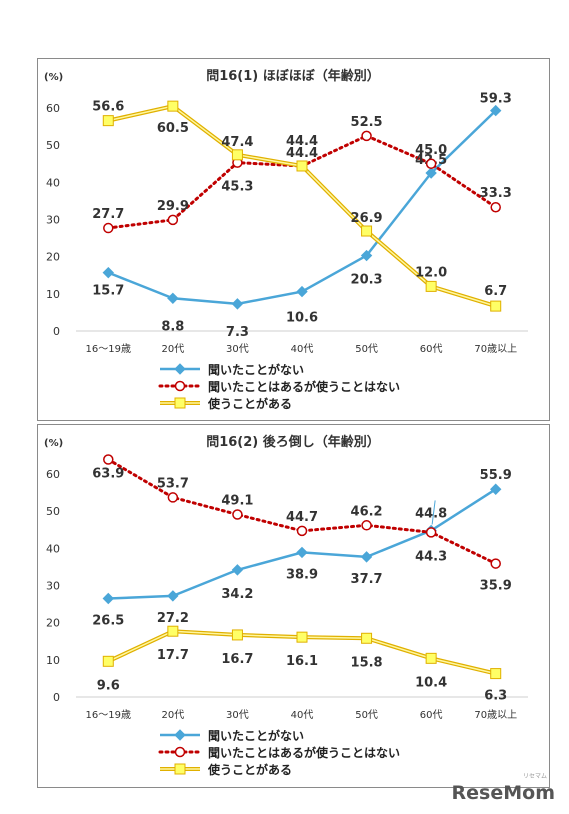 This screenshot has height=814, width=569. Describe the element at coordinates (237, 659) in the screenshot. I see `data-label: 16.7` at that location.